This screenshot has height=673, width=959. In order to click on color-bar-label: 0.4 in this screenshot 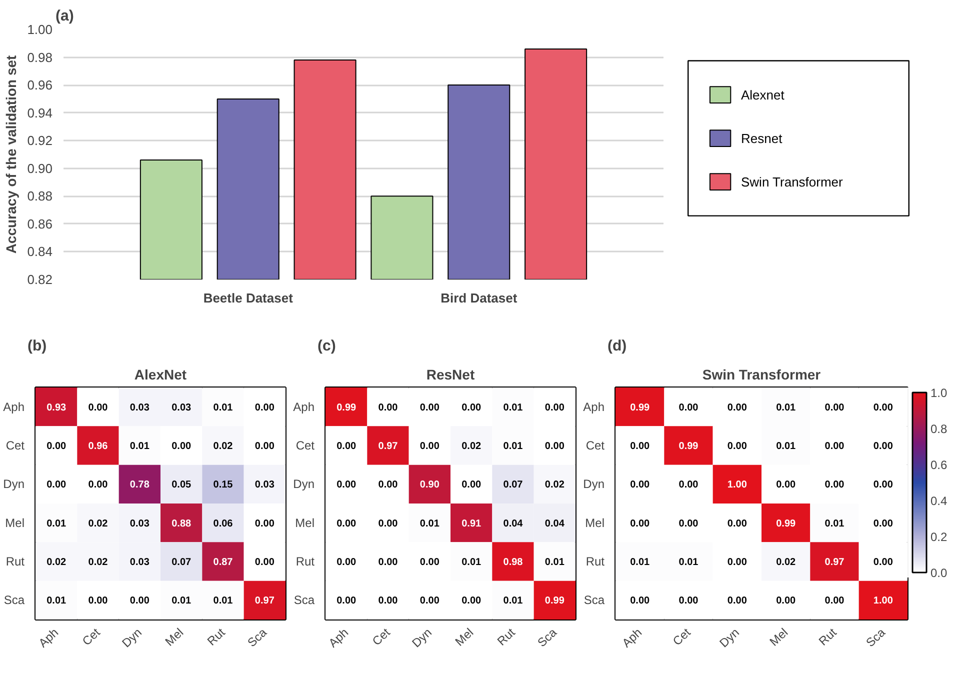, I will do `click(939, 501)`.